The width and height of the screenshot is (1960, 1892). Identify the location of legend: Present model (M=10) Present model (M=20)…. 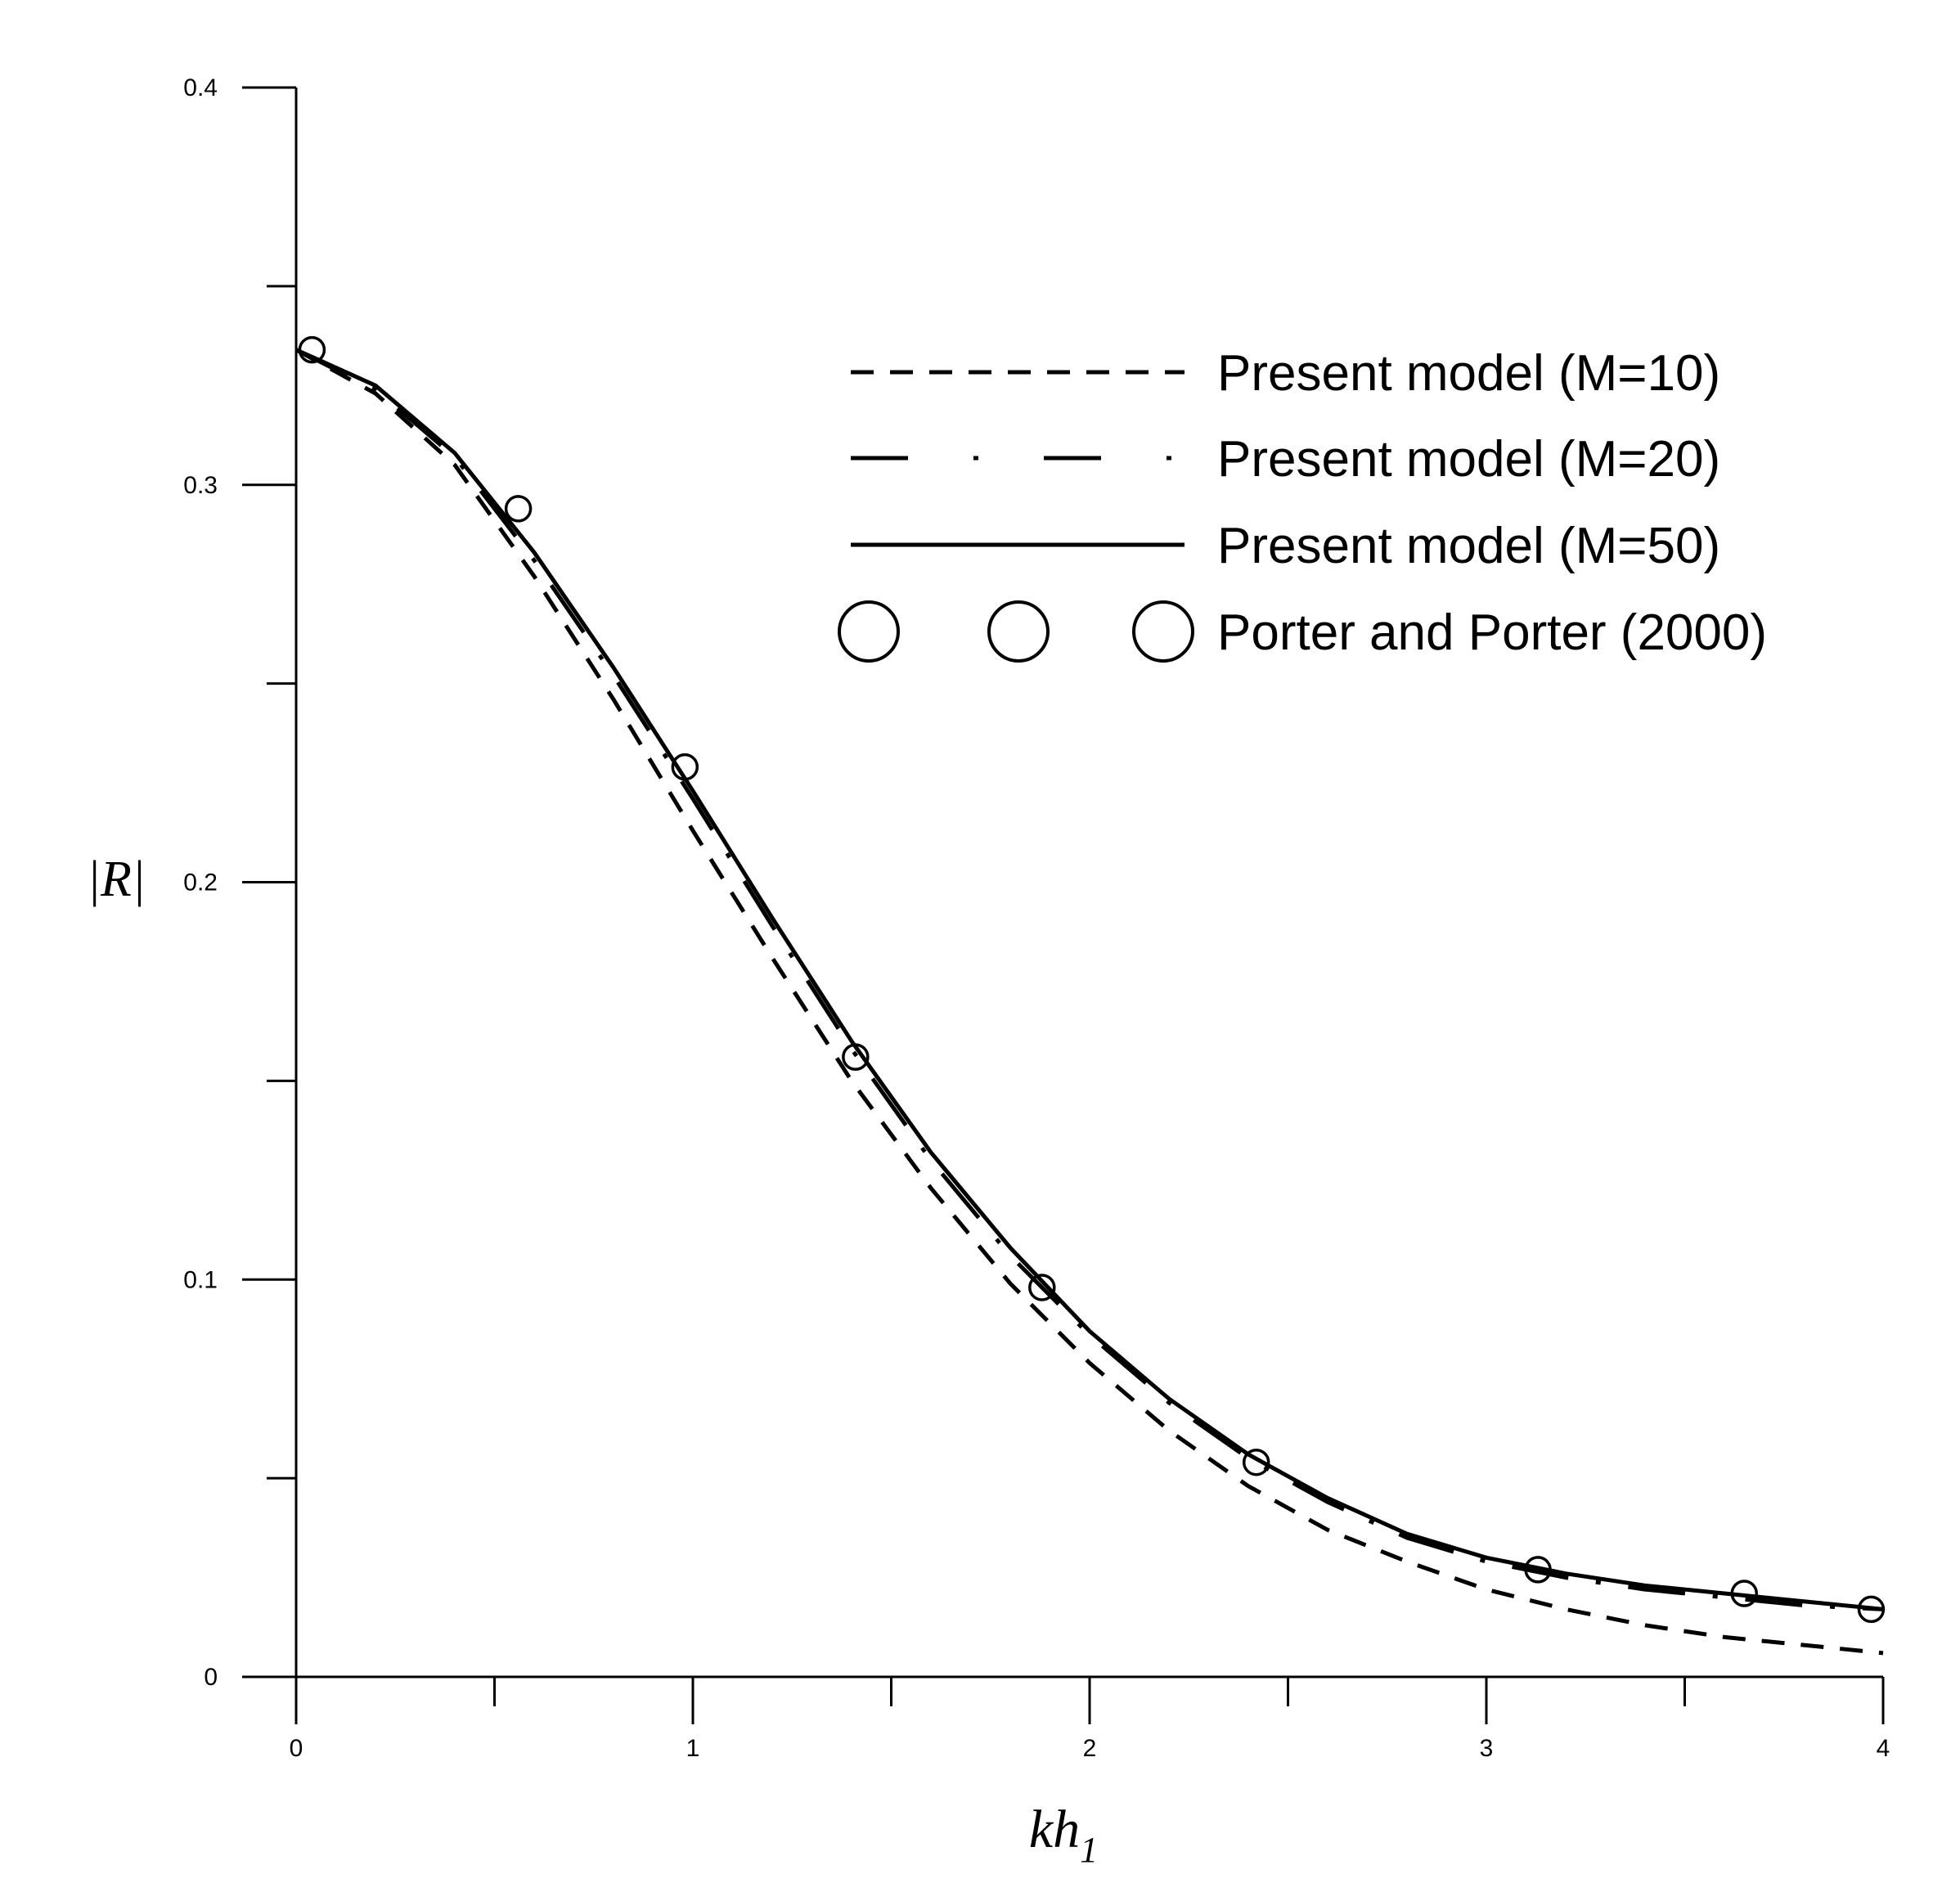
(1302, 504).